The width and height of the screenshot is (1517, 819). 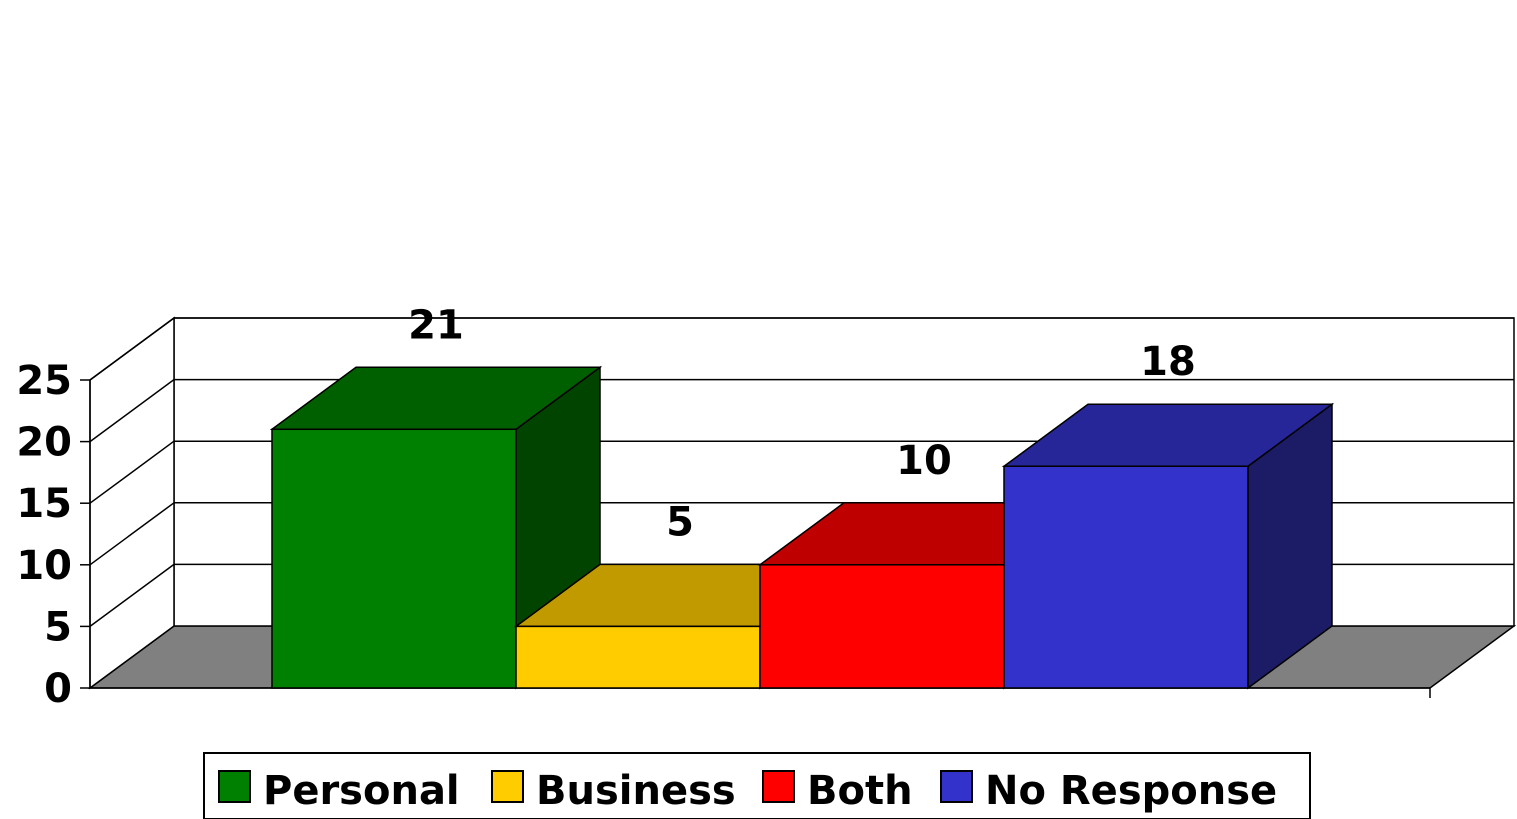 I want to click on y-tick-label: 10, so click(x=44, y=566).